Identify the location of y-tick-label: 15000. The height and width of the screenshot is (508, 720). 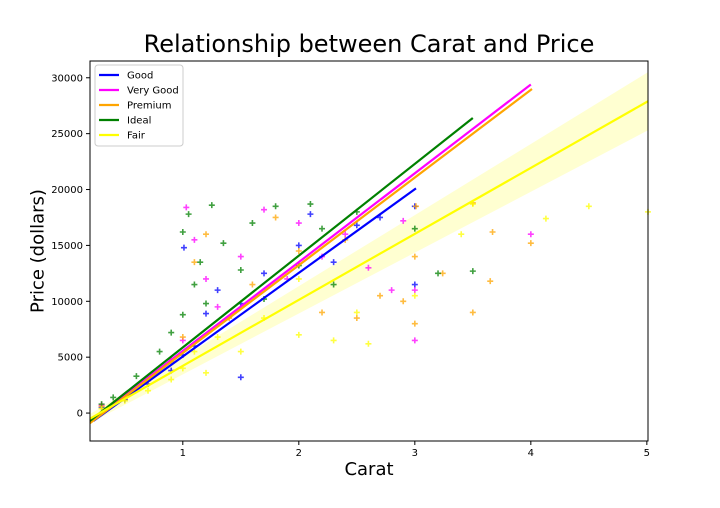
(67, 246).